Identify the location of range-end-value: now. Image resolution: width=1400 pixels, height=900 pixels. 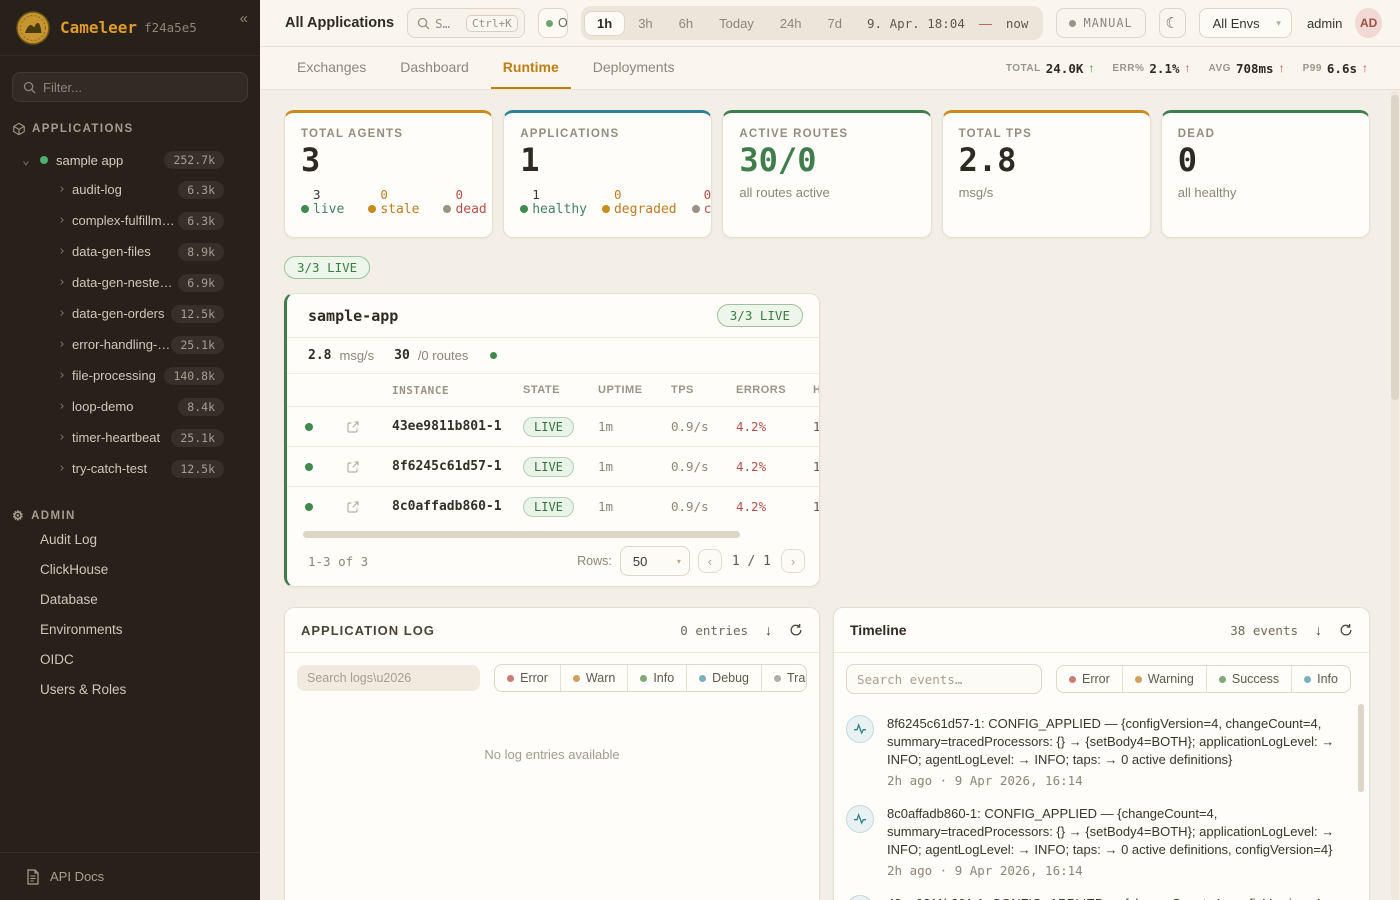
(1017, 23).